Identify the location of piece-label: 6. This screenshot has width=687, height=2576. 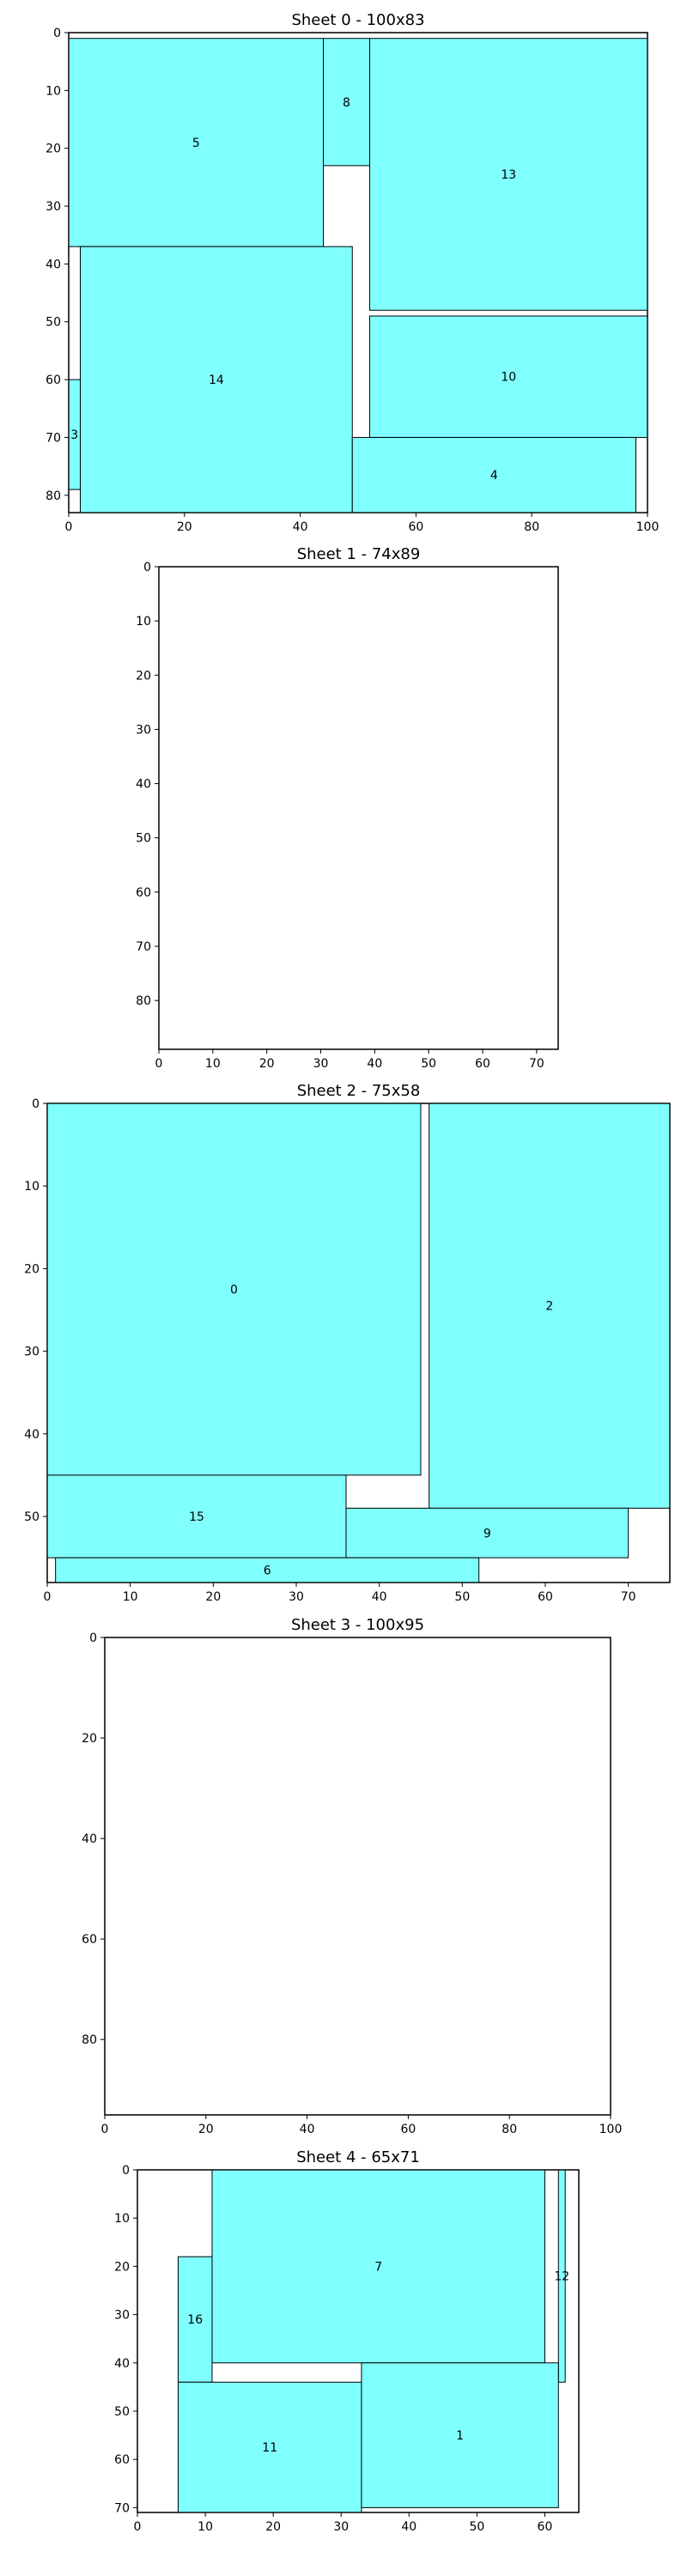
(267, 1571).